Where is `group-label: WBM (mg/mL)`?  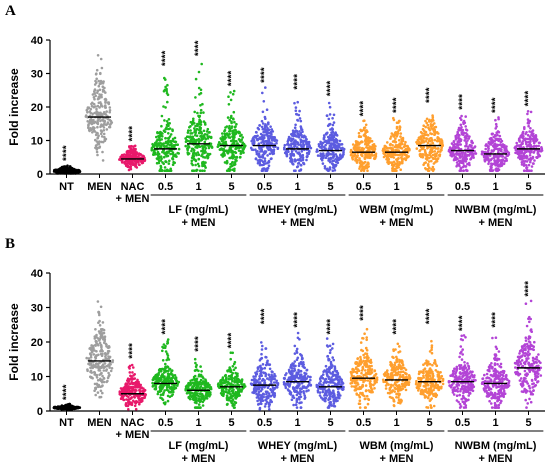
group-label: WBM (mg/mL) is located at coordinates (397, 210).